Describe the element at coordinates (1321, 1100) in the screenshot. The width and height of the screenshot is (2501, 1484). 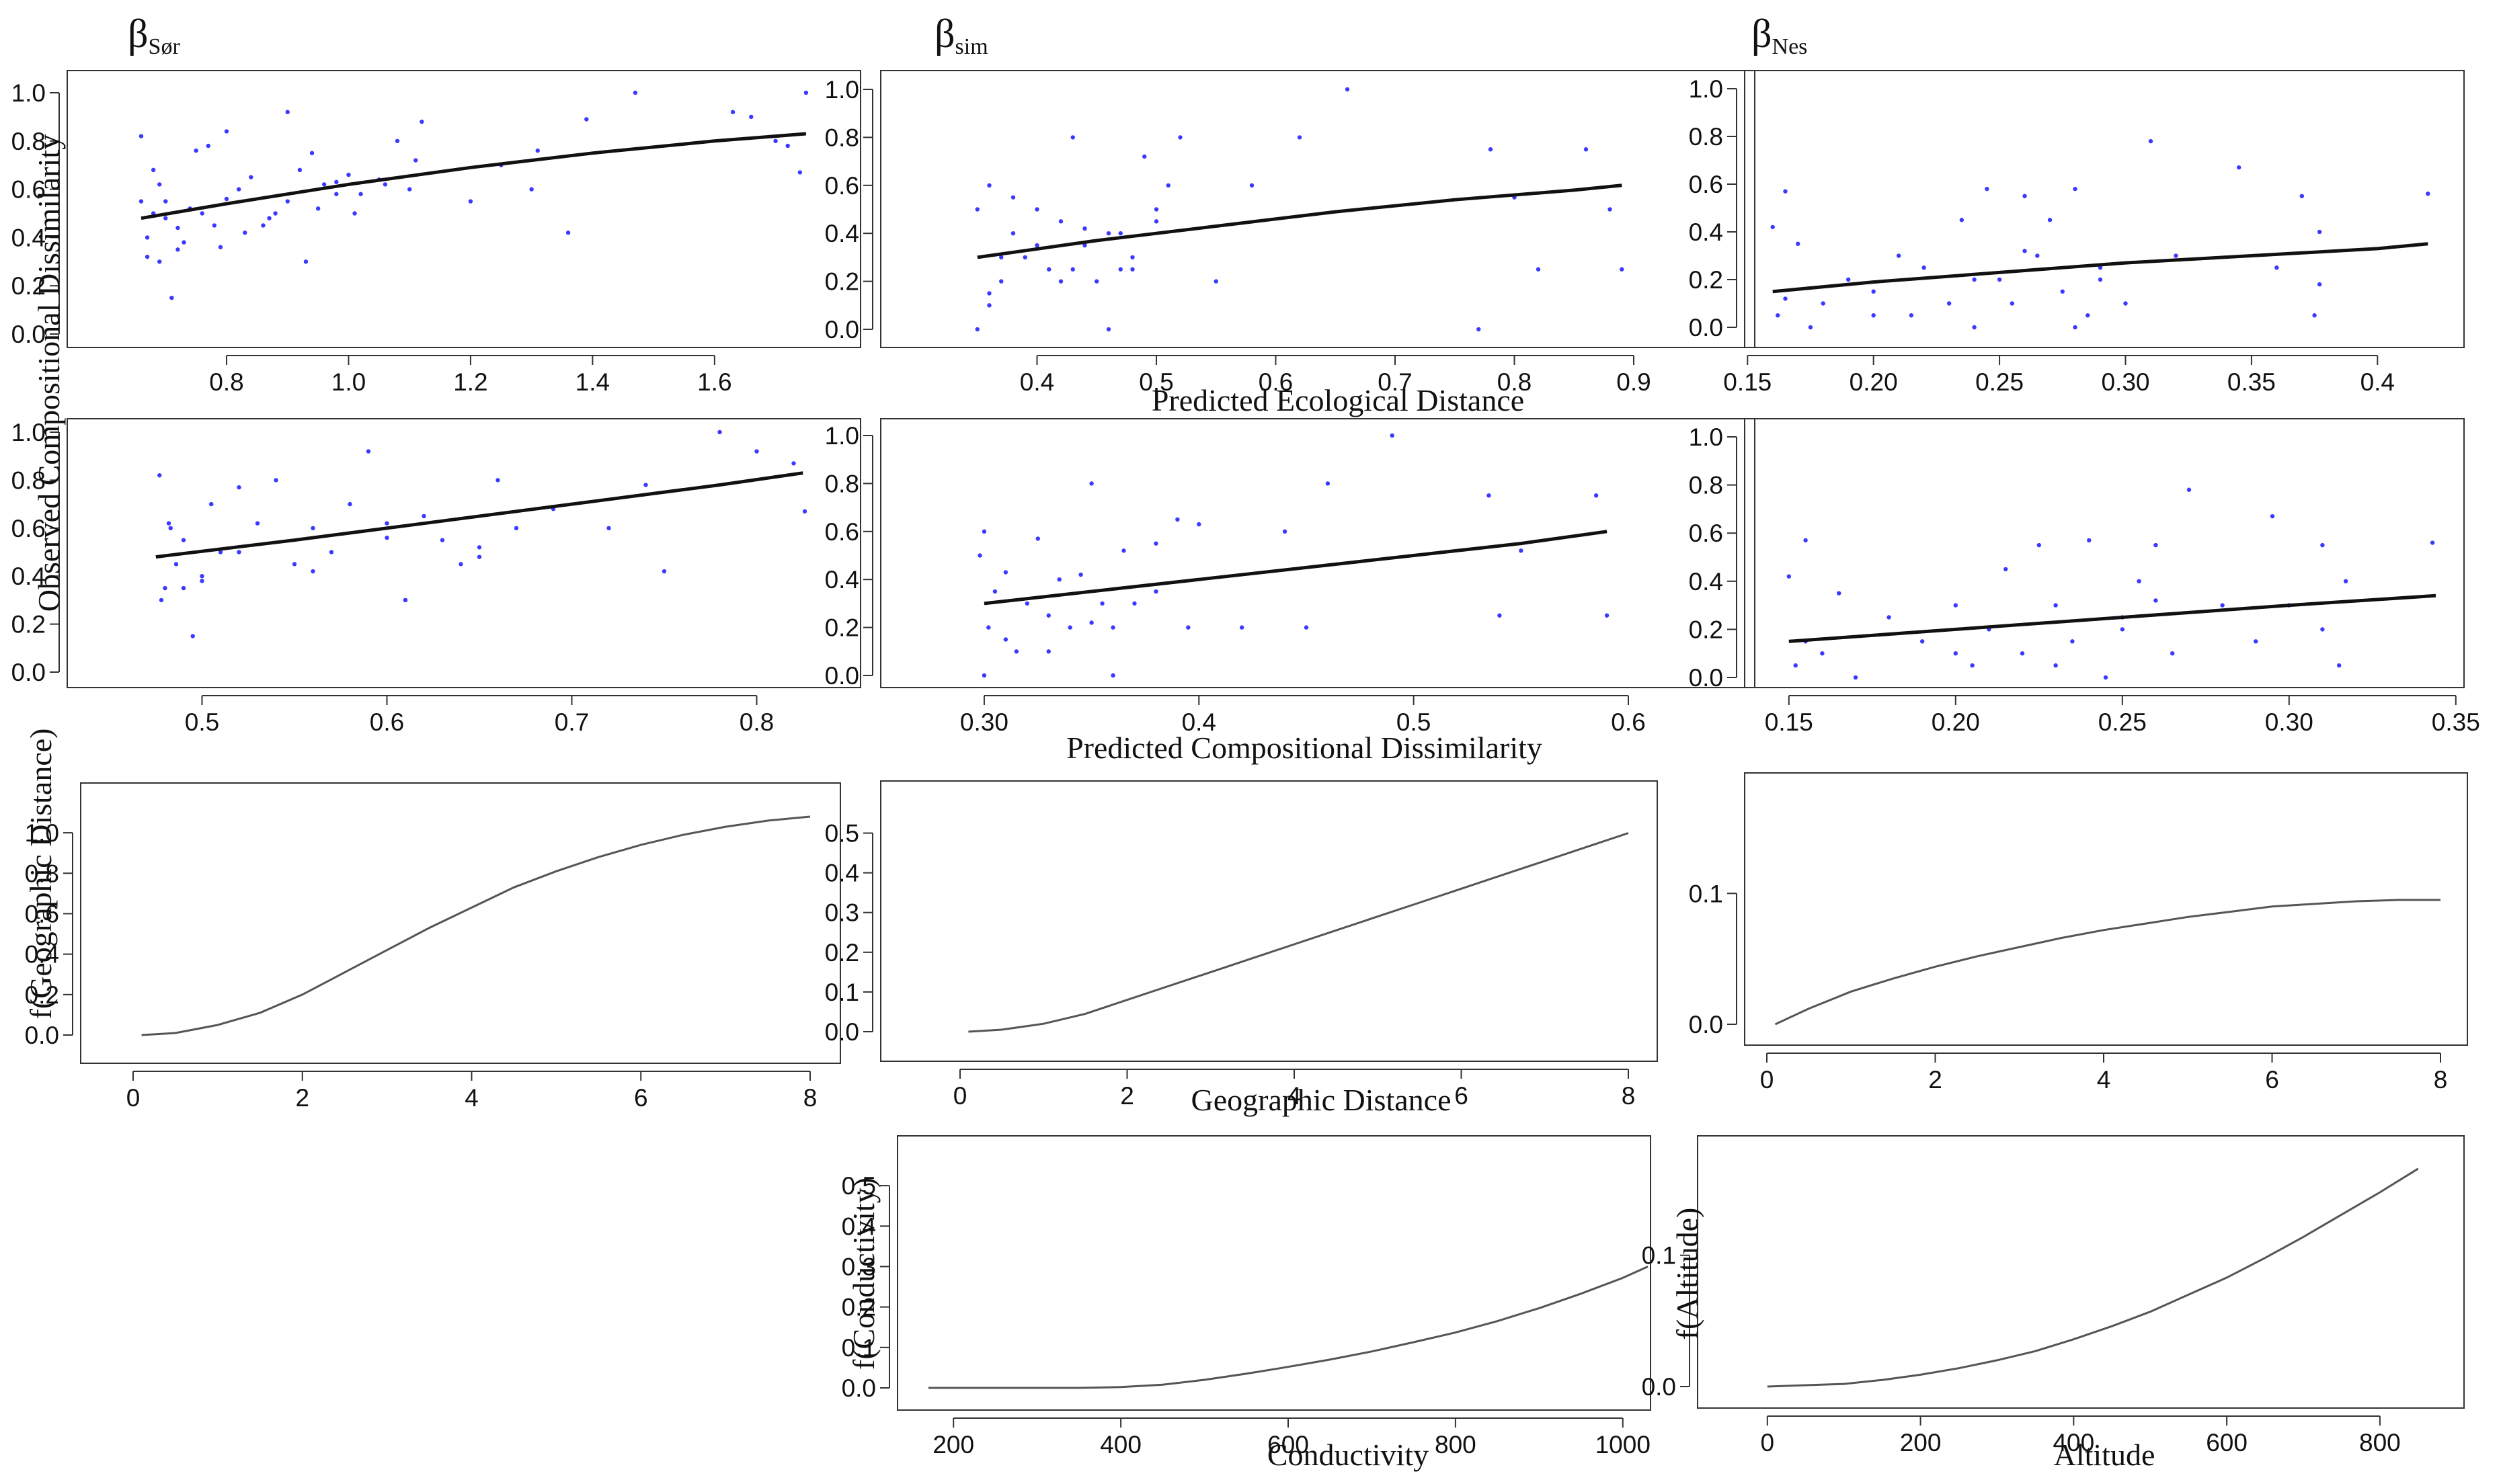
I see `x-label-geographic: Geographic Distance` at that location.